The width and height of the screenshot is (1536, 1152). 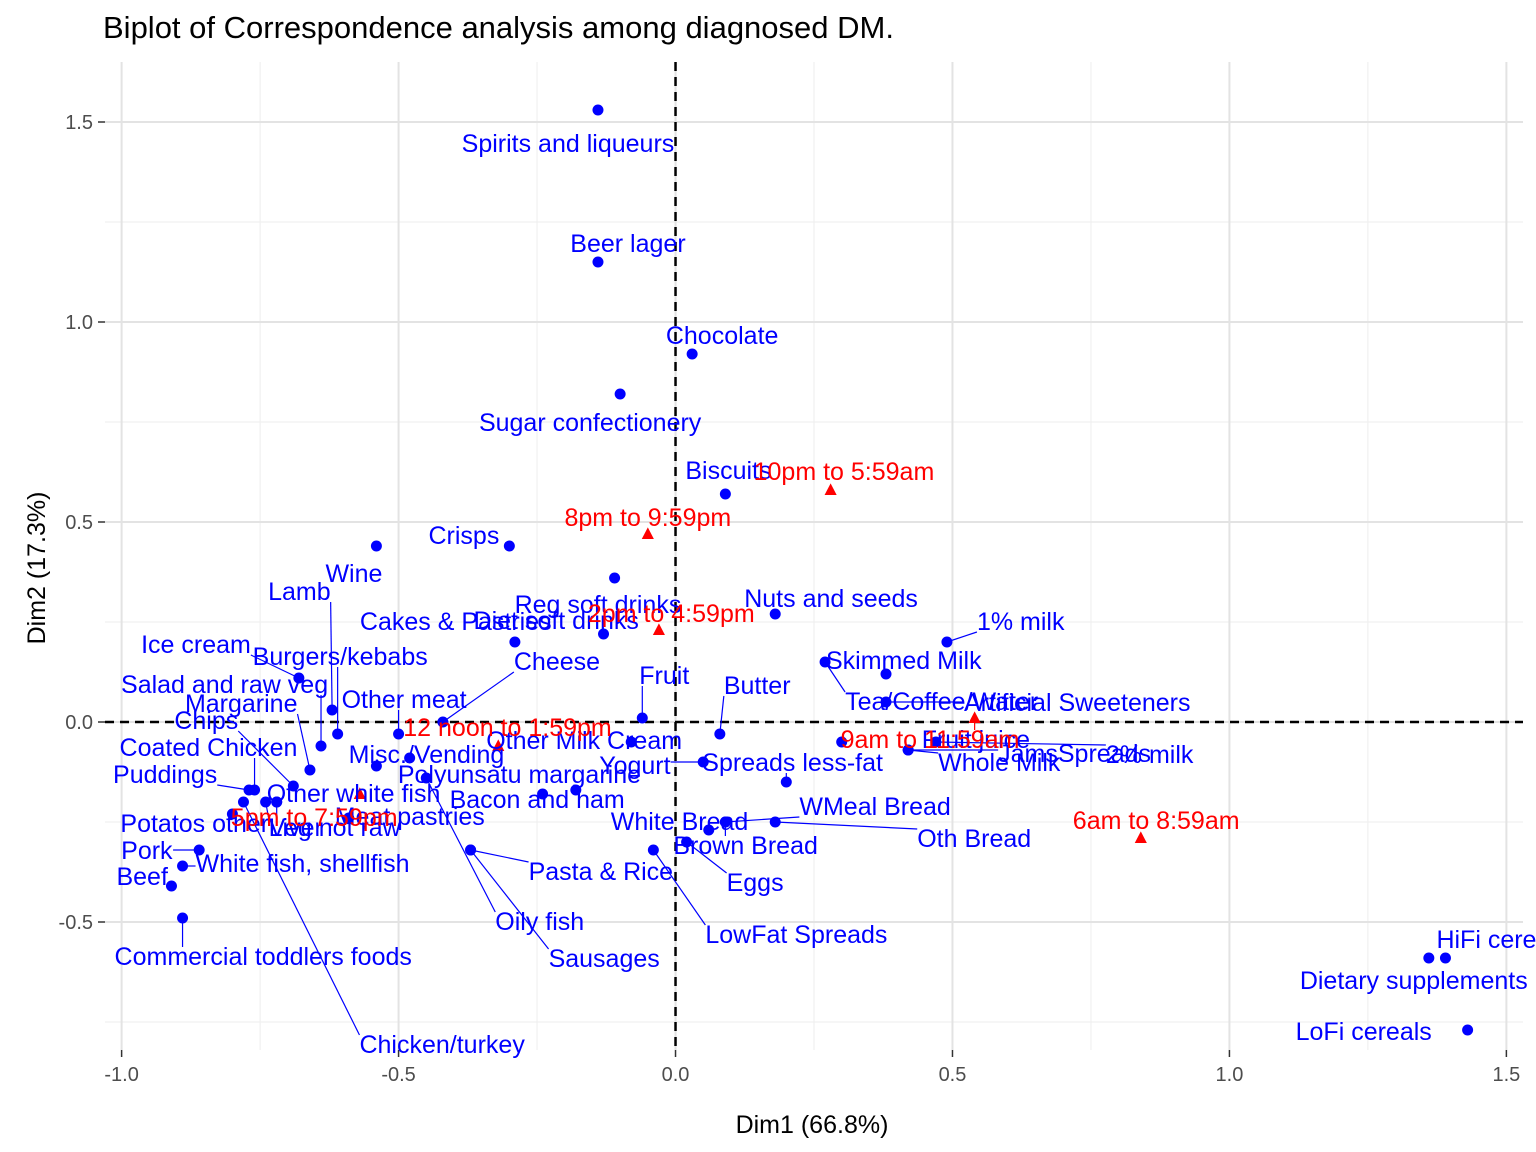 I want to click on leader-margarine, so click(x=303, y=742).